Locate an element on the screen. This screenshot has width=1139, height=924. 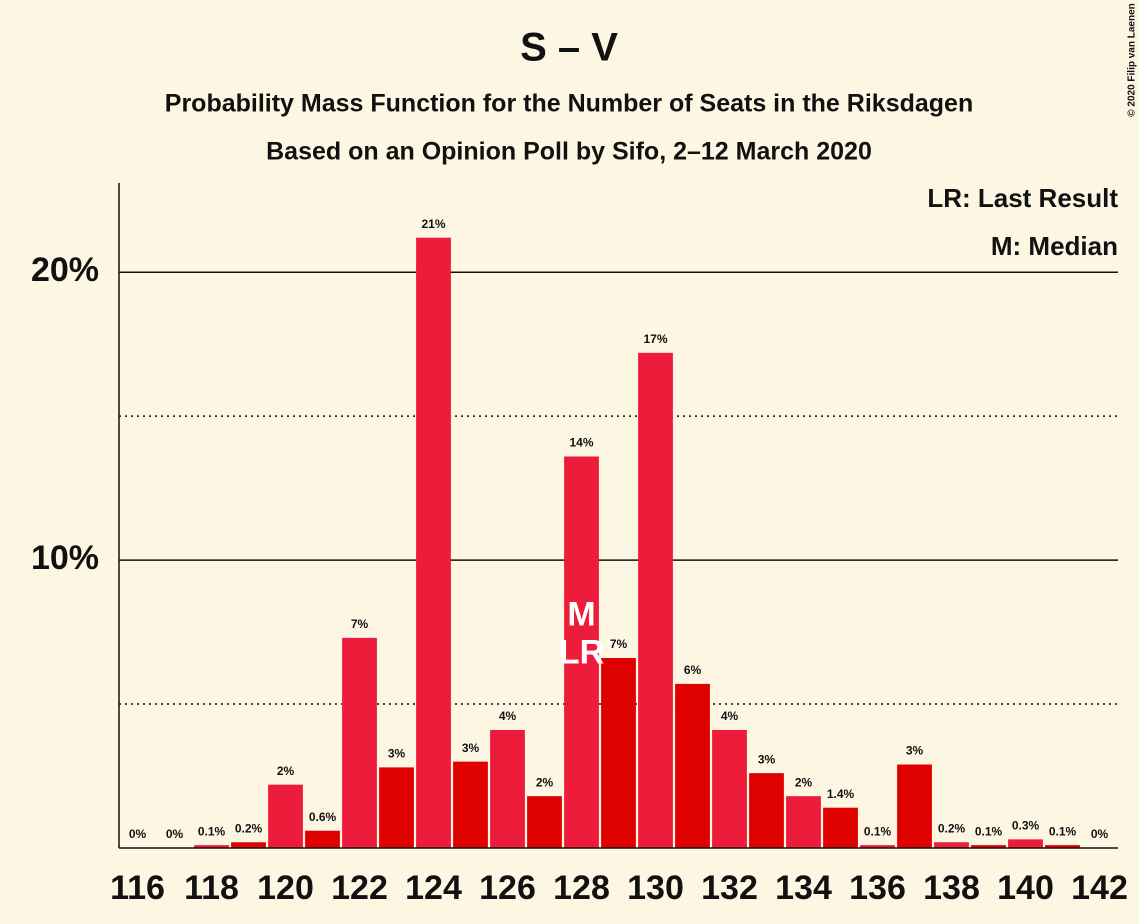
x-tick-label: 118 is located at coordinates (211, 888).